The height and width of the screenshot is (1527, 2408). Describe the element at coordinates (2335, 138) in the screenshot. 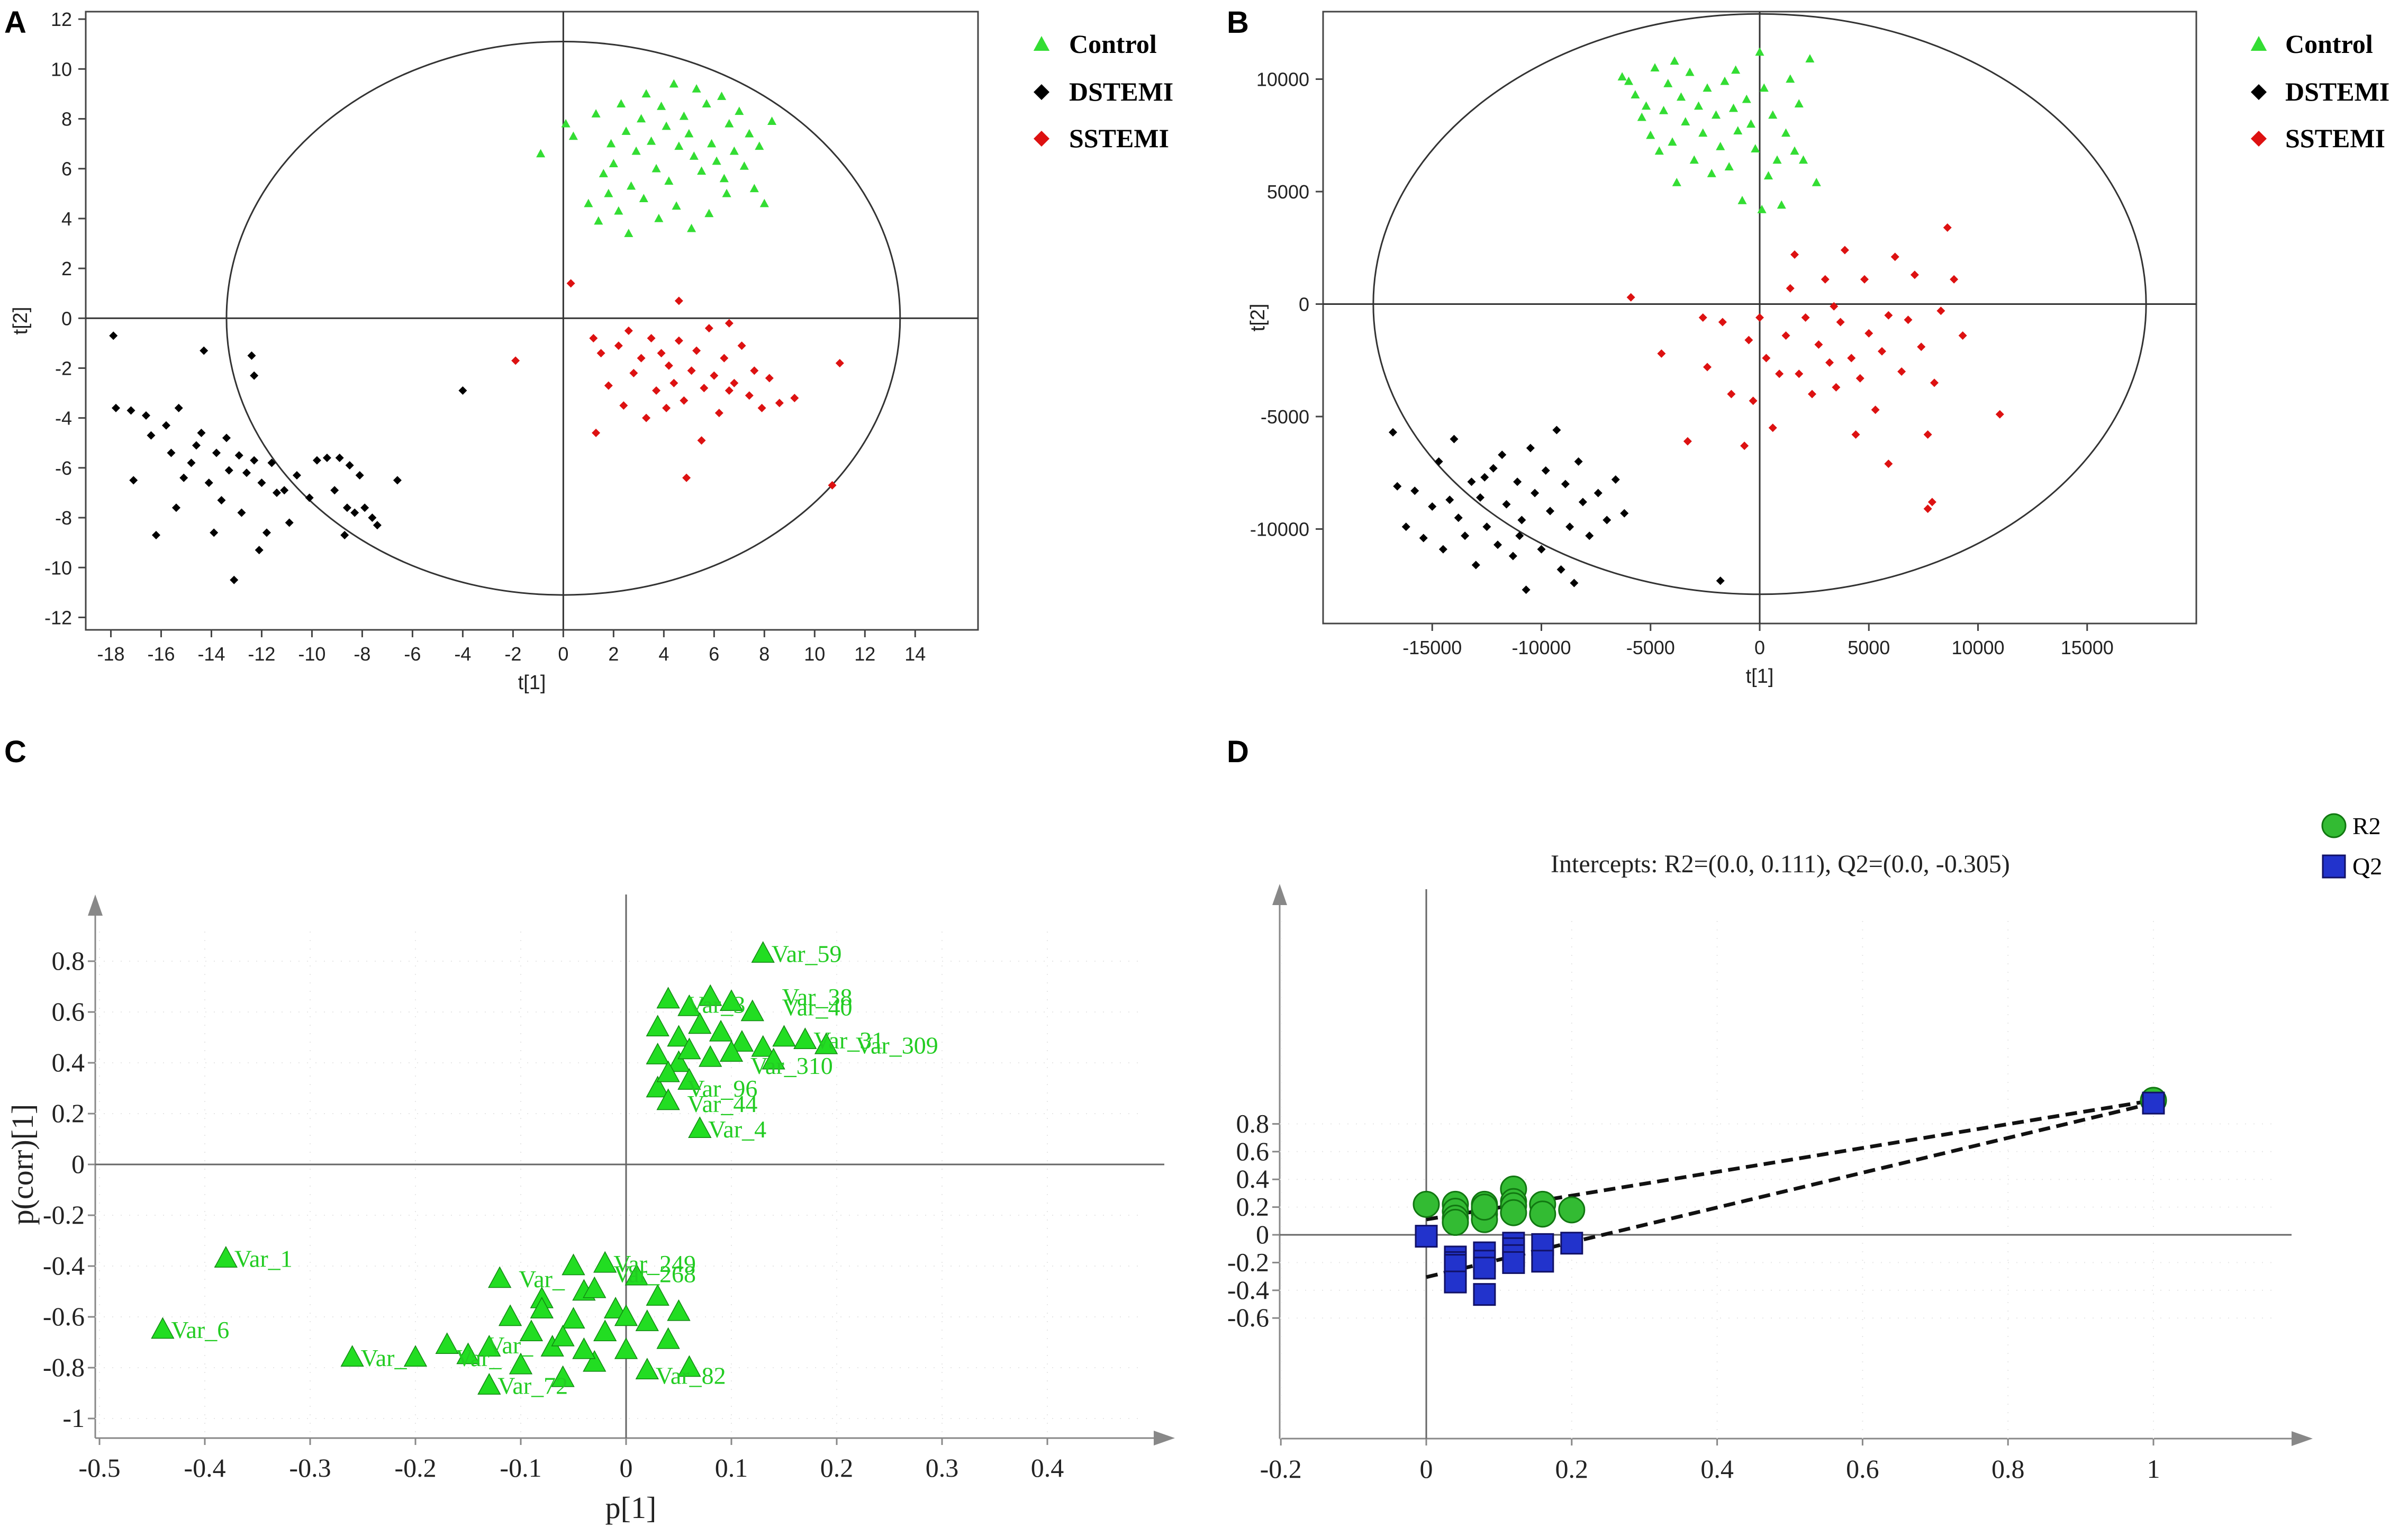

I see `legend-b-sstemi: SSTEMI` at that location.